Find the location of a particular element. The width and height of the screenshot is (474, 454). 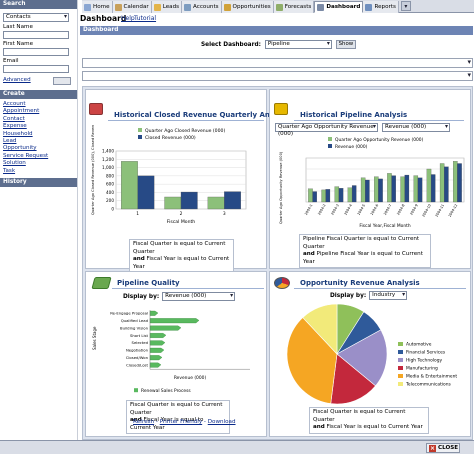

y-tick-label: Selected is located at coordinates (140, 342).